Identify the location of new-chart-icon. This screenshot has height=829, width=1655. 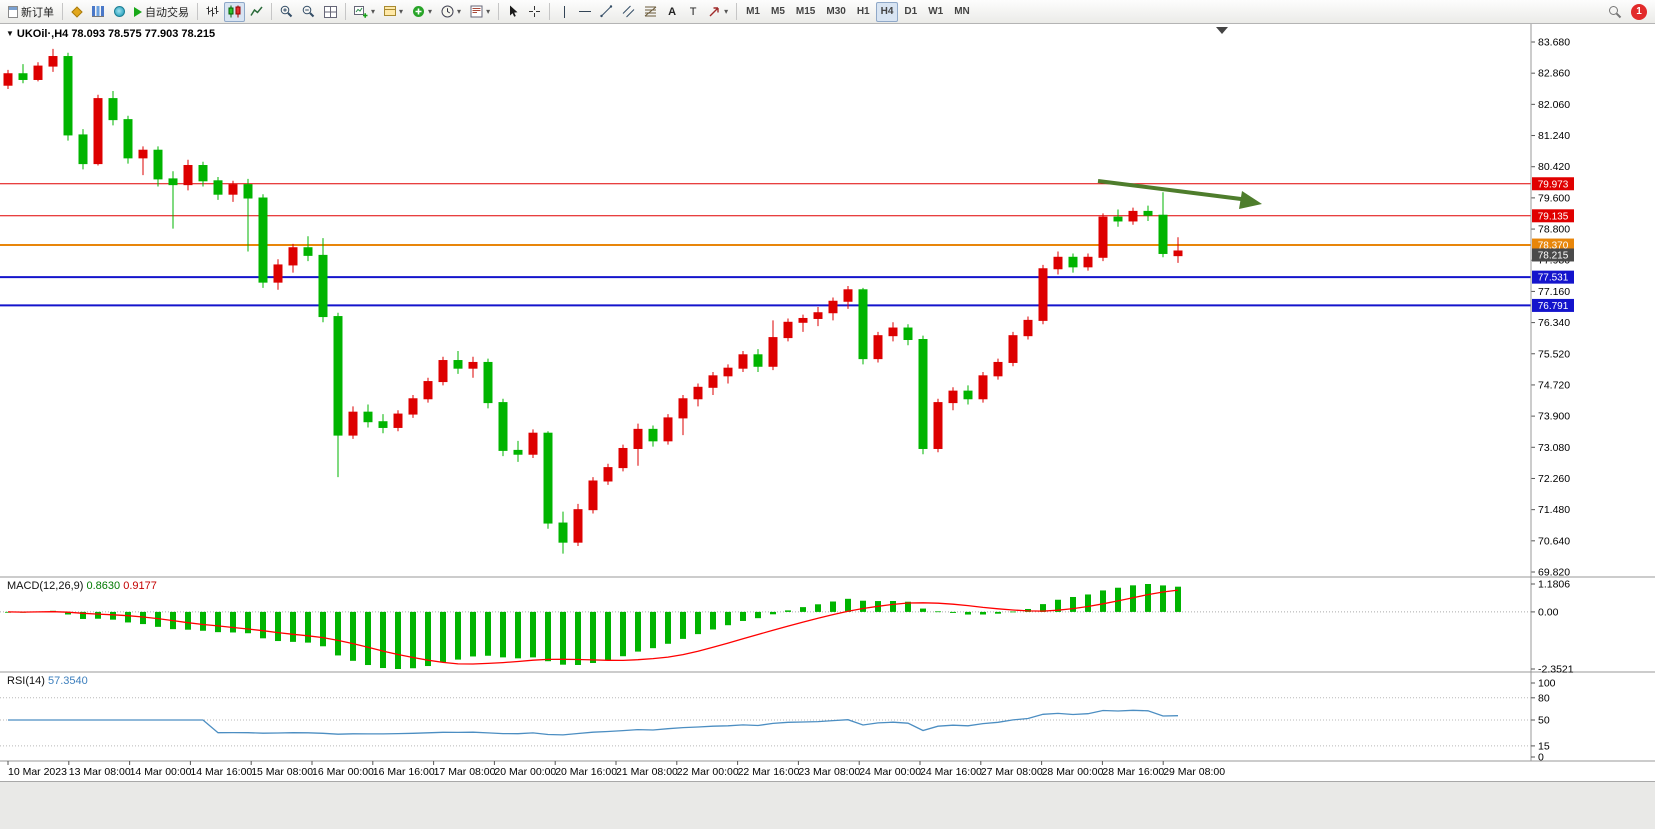
(361, 12).